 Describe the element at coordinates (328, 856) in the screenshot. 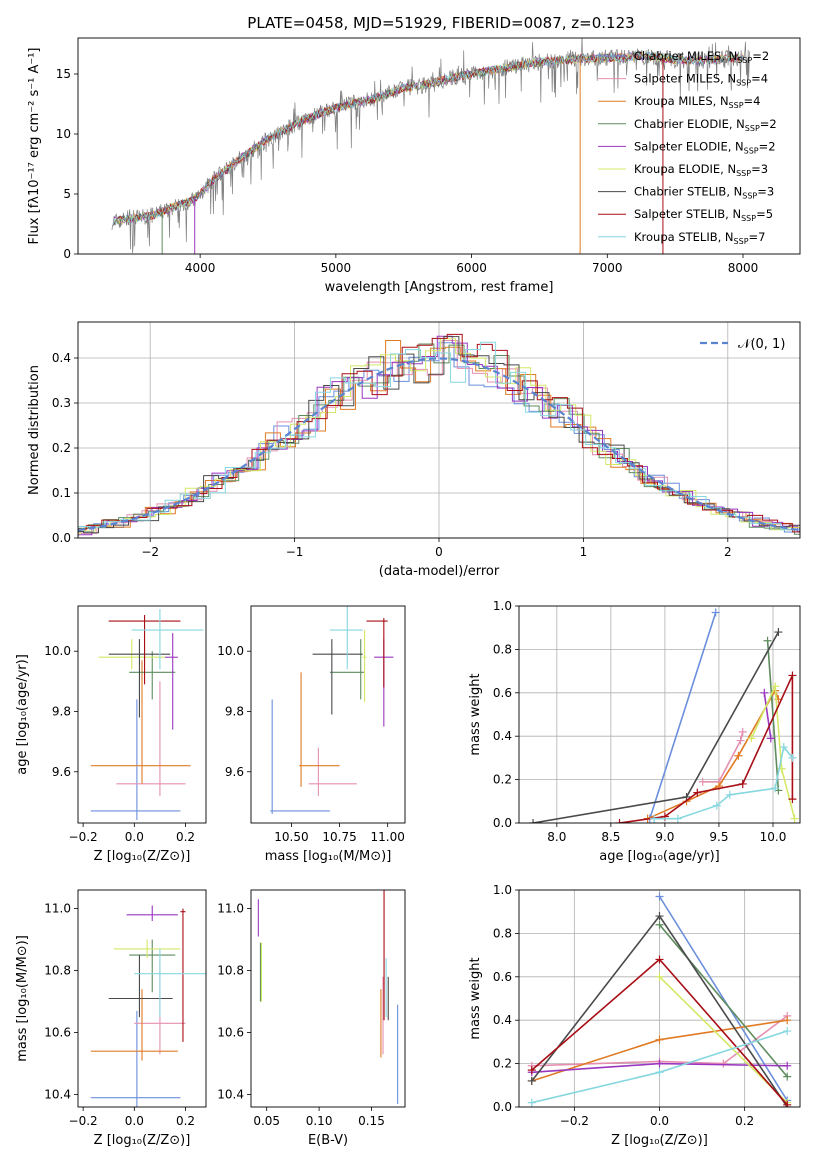

I see `x-axis-label: mass [log₁₀(M/M⊙)]` at that location.